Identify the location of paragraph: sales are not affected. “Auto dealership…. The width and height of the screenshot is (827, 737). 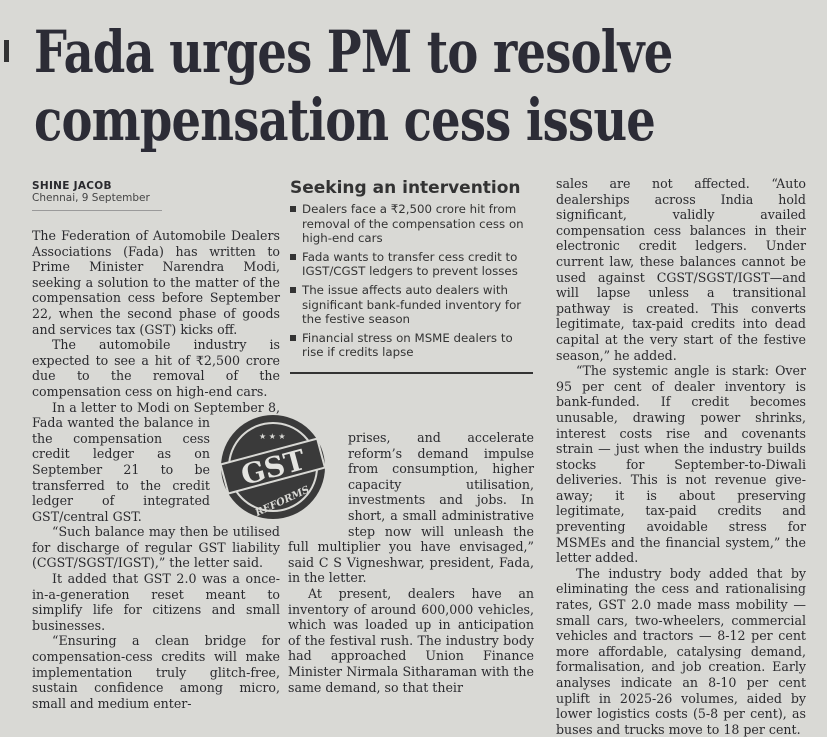
(681, 269).